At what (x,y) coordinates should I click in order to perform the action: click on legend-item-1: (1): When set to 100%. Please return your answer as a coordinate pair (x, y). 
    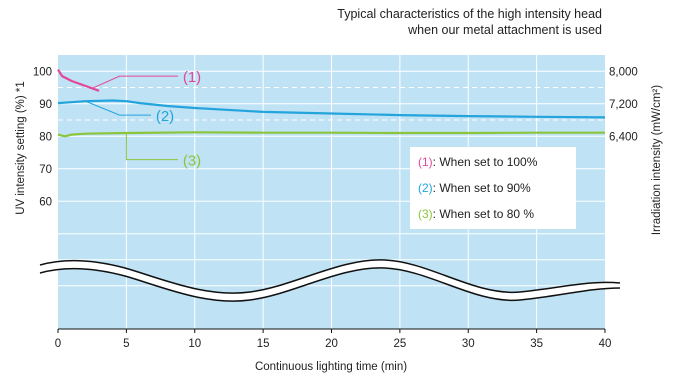
    Looking at the image, I should click on (478, 162).